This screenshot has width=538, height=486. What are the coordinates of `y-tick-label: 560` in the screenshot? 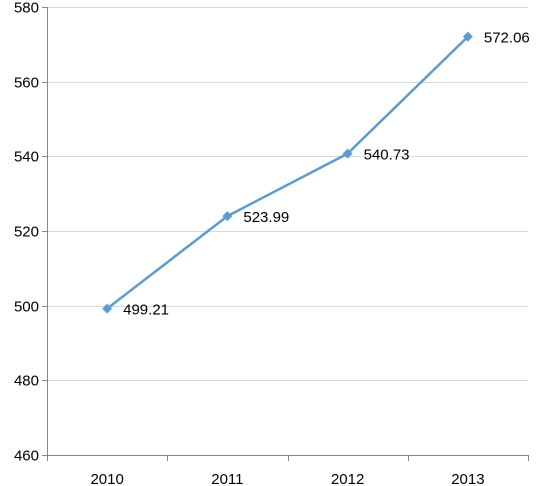 It's located at (26, 83).